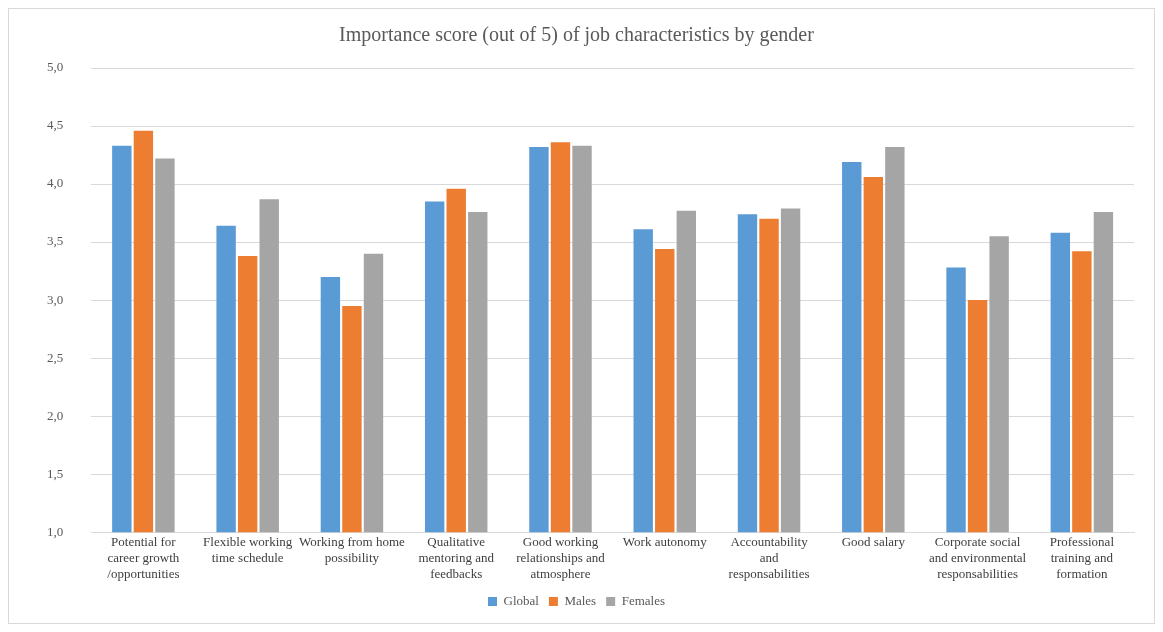 The width and height of the screenshot is (1163, 632). I want to click on chart-title: Importance score (out of 5) of job characteristics by gender, so click(577, 35).